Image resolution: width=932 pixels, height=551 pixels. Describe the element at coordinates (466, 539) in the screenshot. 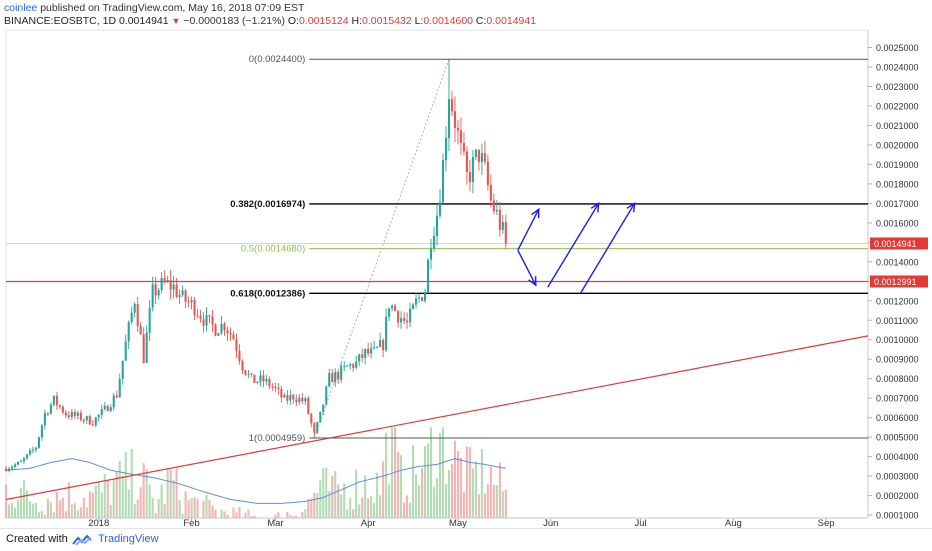

I see `footer-bar: Created with TradingView` at that location.